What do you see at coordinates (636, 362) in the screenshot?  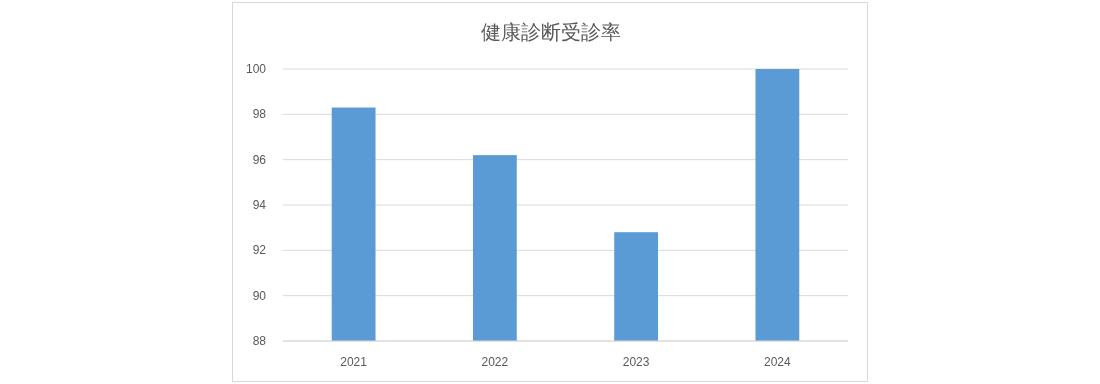 I see `x-tick-label: 2023` at bounding box center [636, 362].